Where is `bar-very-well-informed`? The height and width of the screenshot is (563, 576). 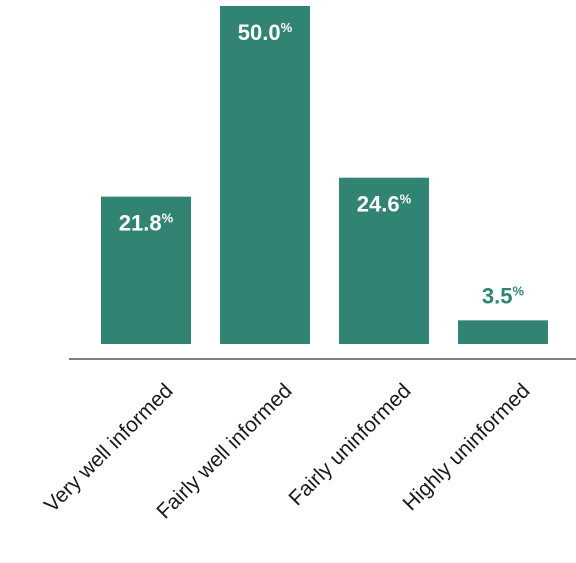
bar-very-well-informed is located at coordinates (146, 270).